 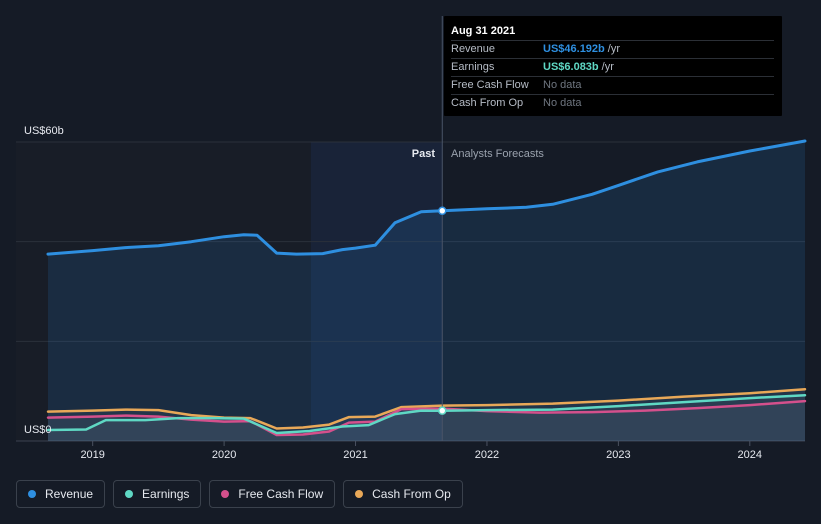 I want to click on free-cash-flow-area, so click(x=426, y=421).